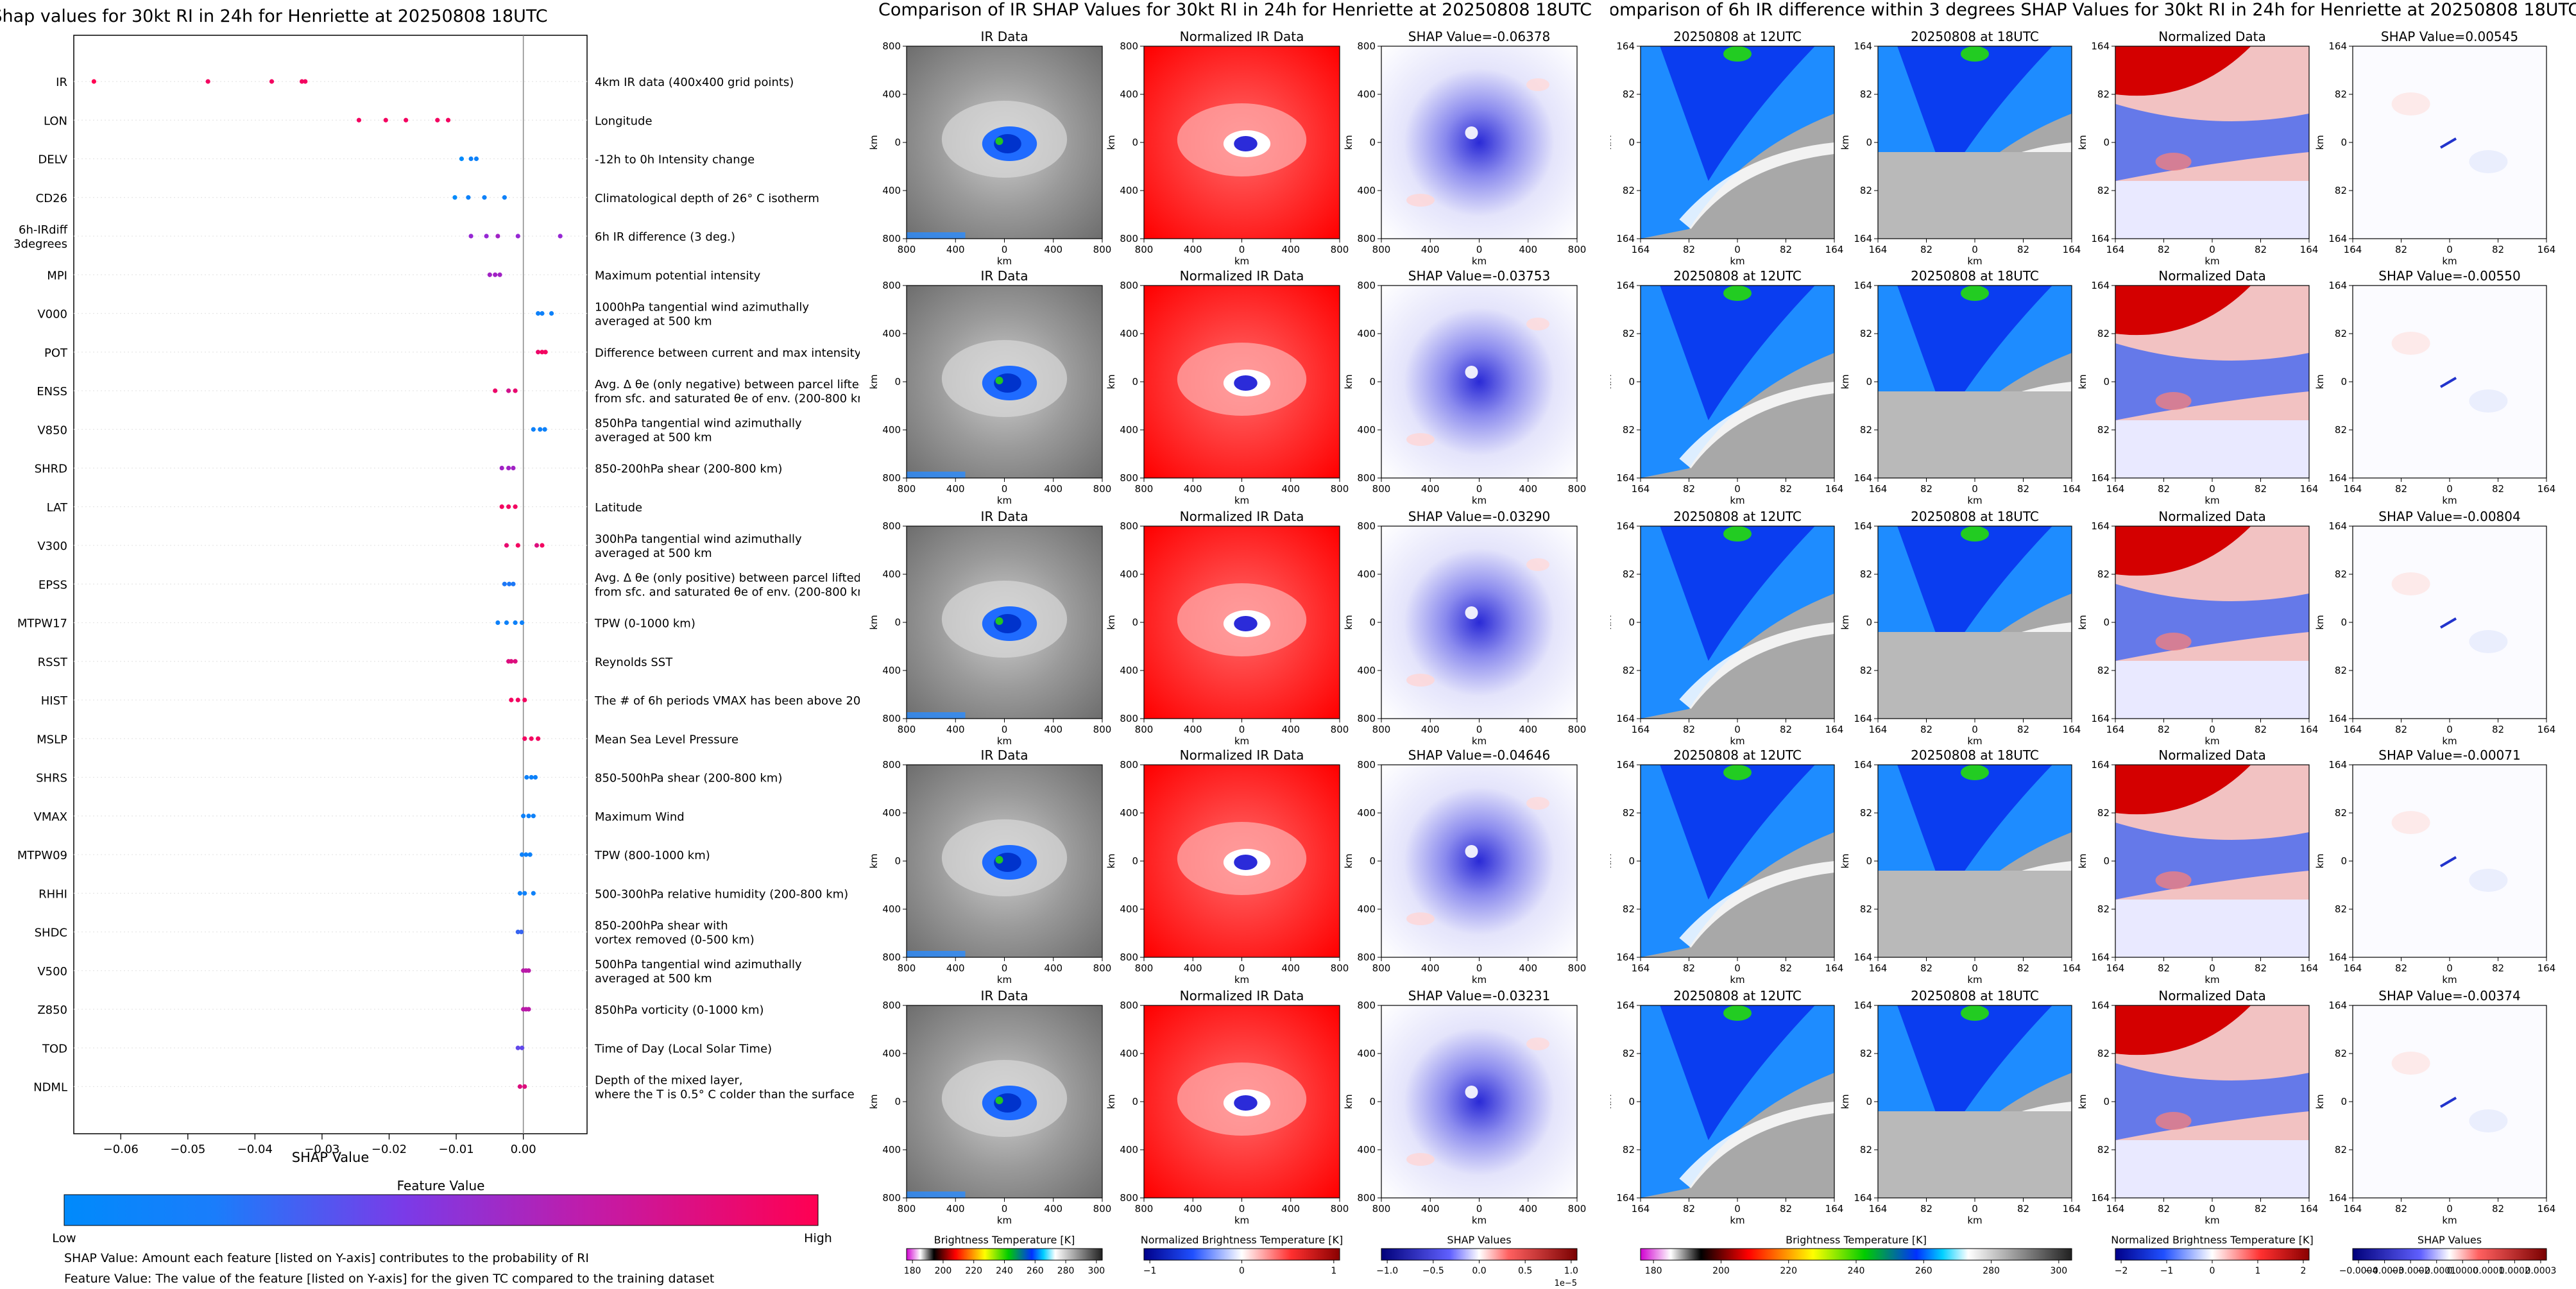 The width and height of the screenshot is (2576, 1289). Describe the element at coordinates (1242, 755) in the screenshot. I see `panel-title: Normalized IR Data` at that location.